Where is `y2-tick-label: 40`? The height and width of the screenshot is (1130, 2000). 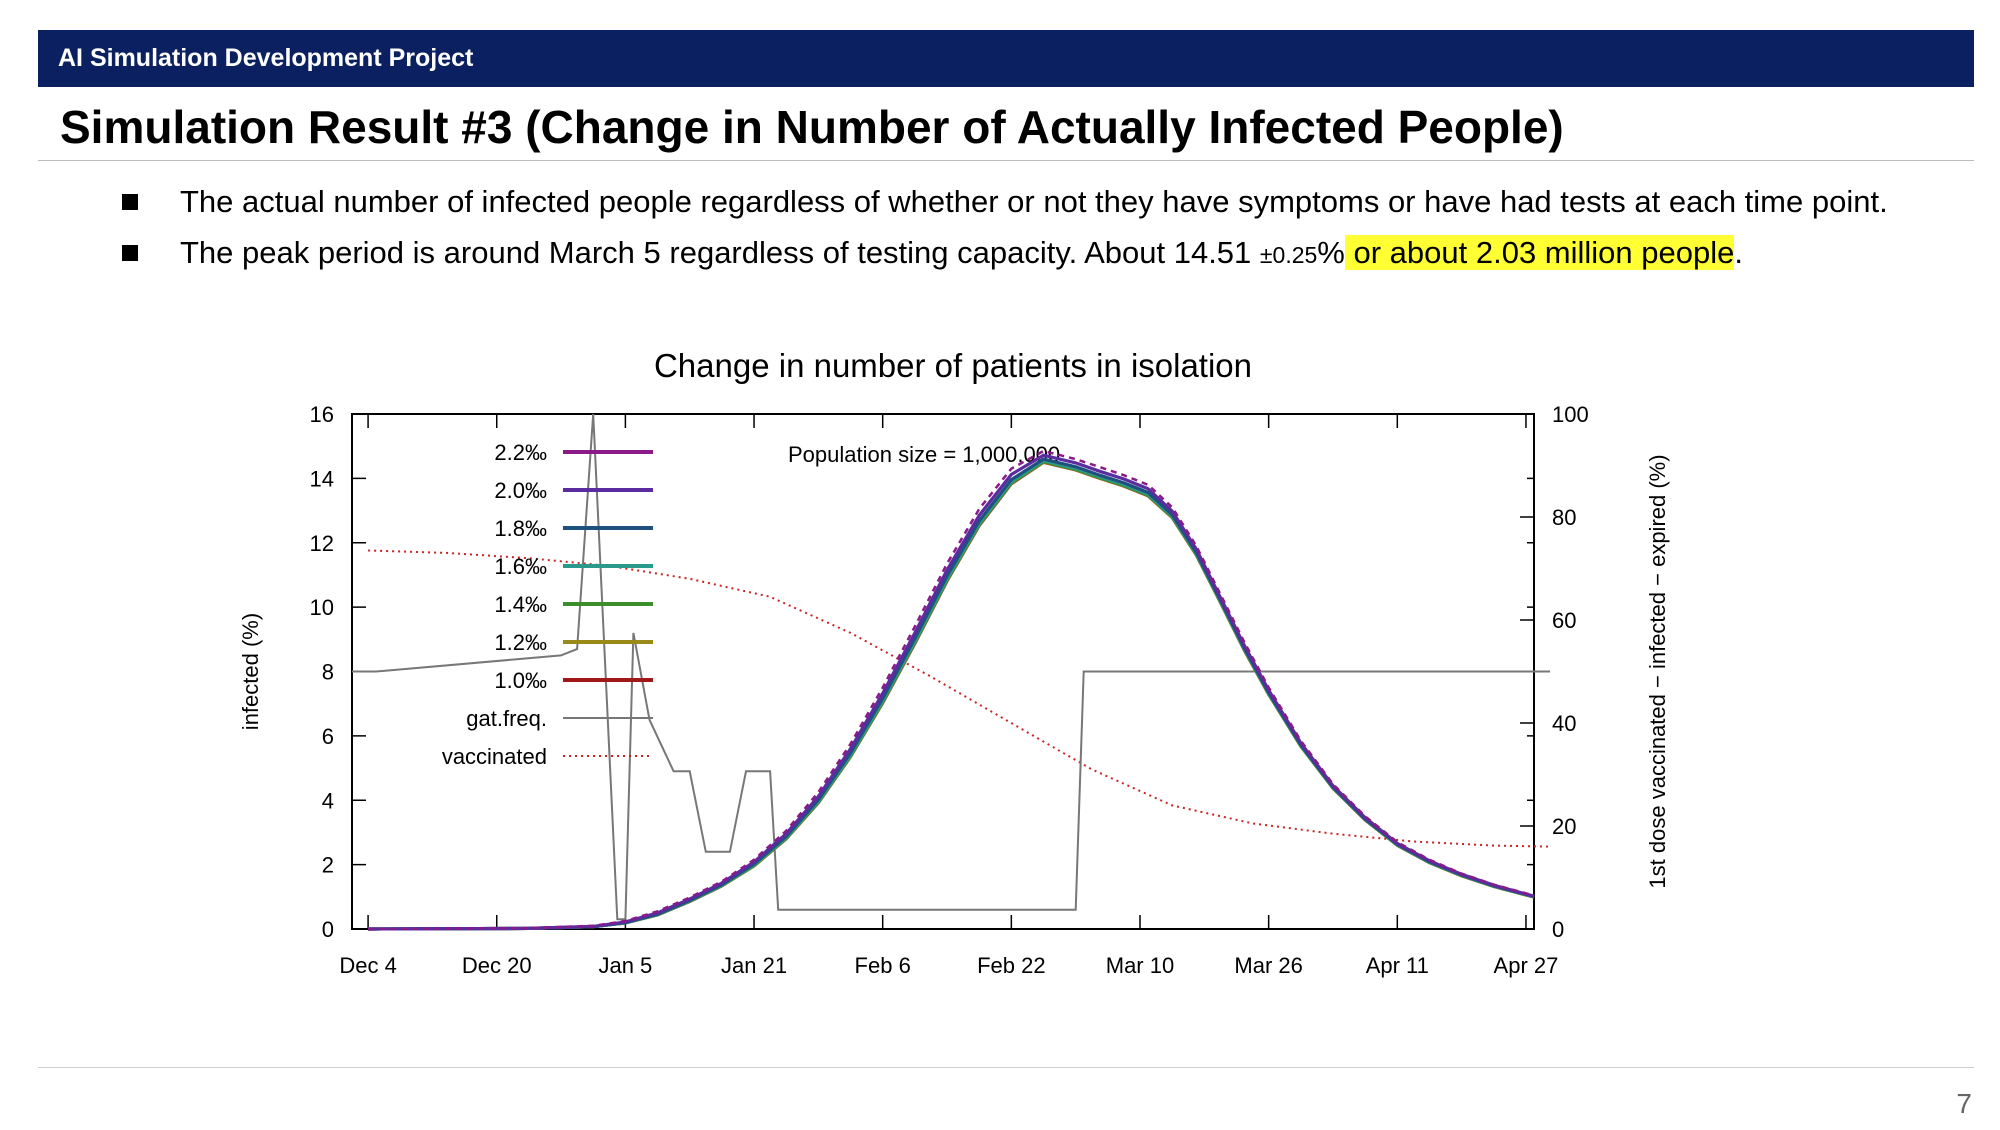 y2-tick-label: 40 is located at coordinates (1564, 723).